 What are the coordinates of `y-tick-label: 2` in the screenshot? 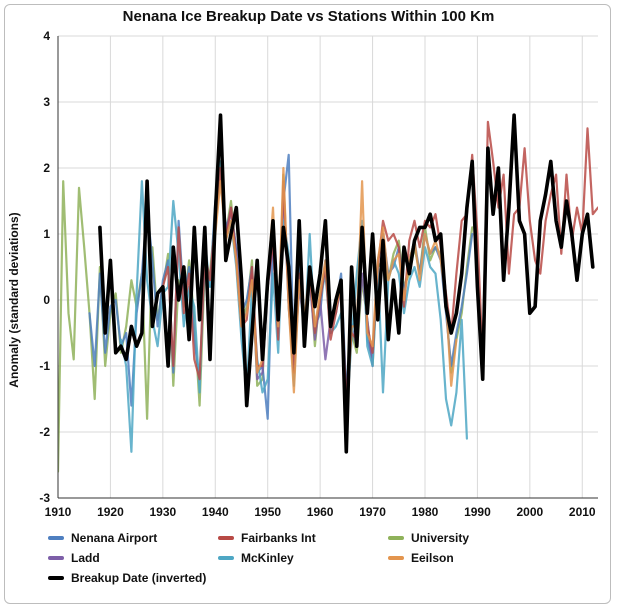 It's located at (46, 168).